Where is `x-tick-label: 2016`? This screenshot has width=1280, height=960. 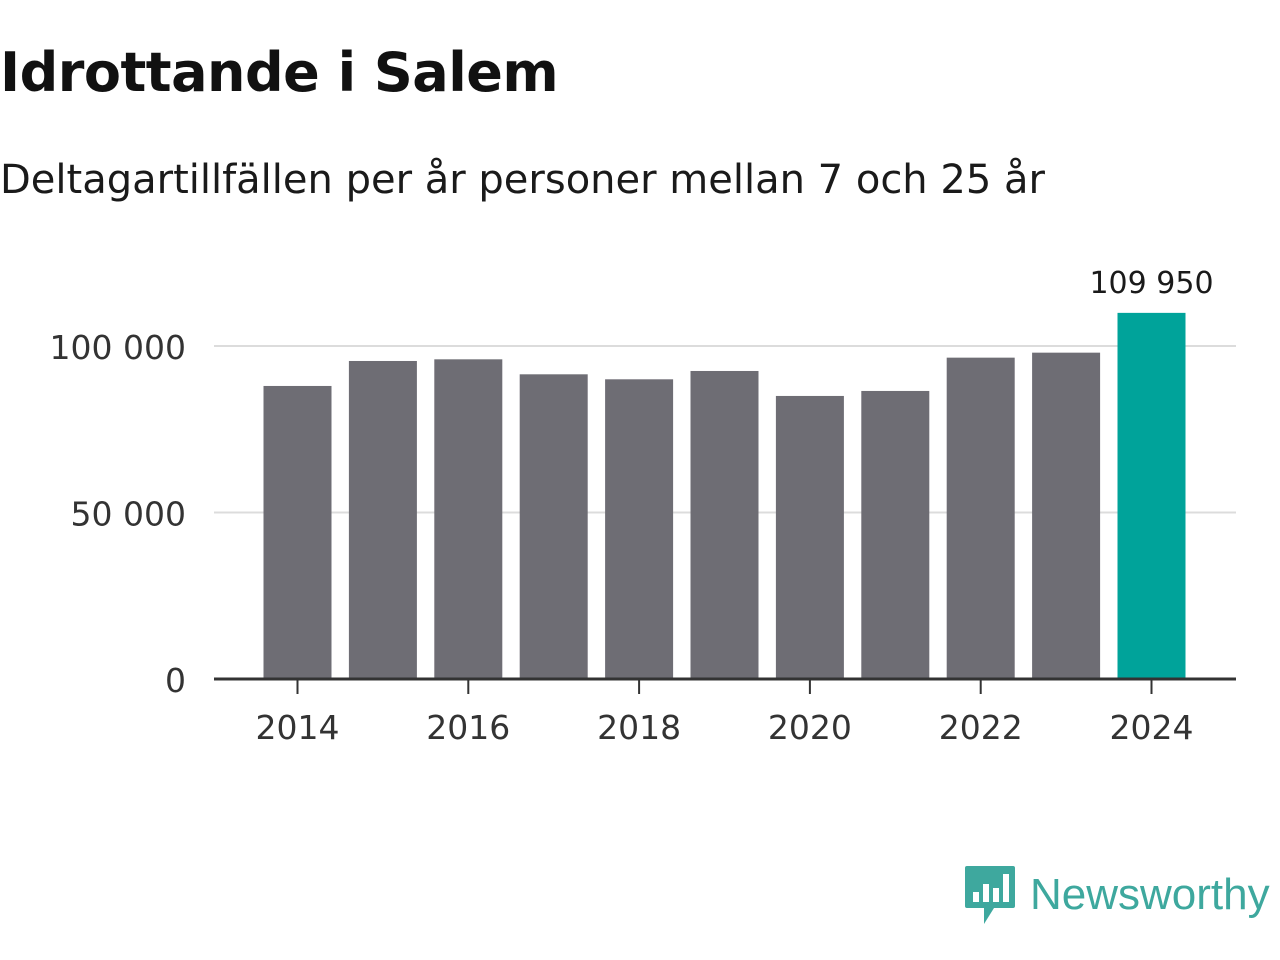
x-tick-label: 2016 is located at coordinates (468, 727).